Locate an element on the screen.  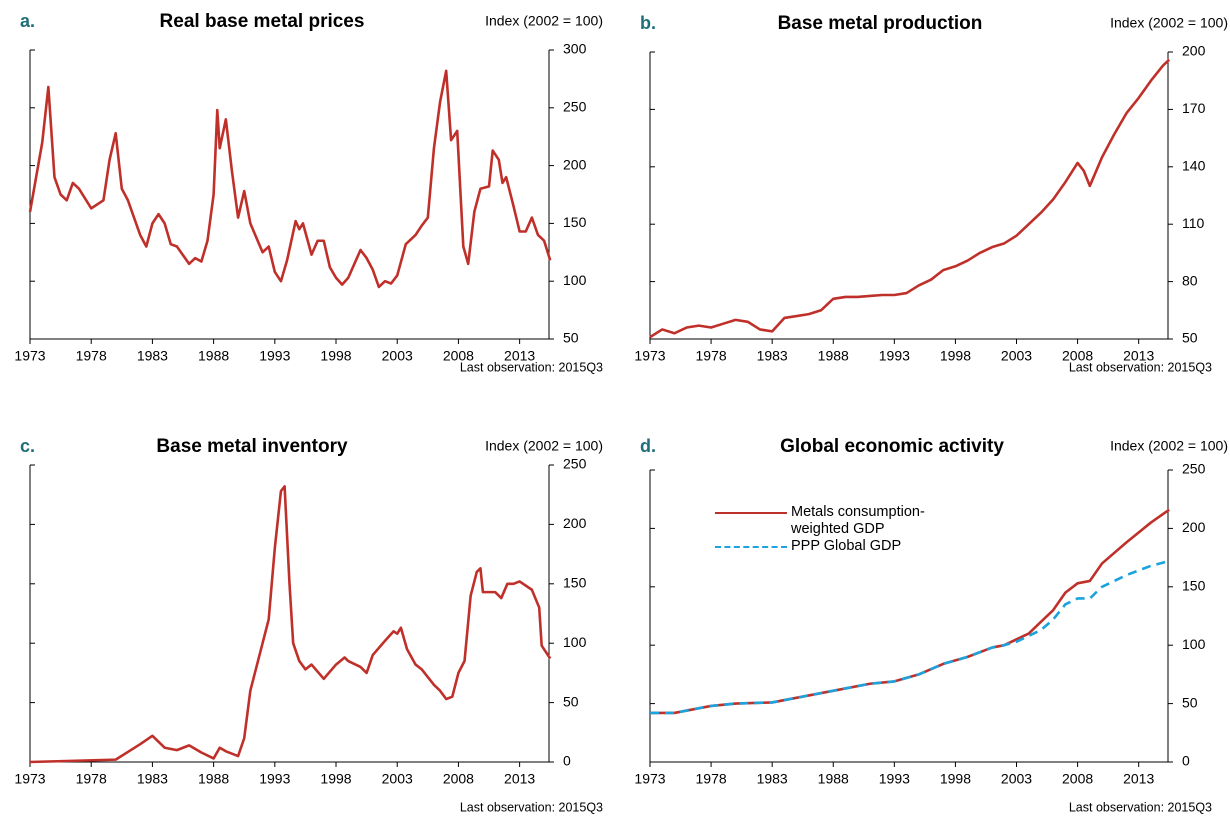
panel-title: Real base metal prices is located at coordinates (262, 21).